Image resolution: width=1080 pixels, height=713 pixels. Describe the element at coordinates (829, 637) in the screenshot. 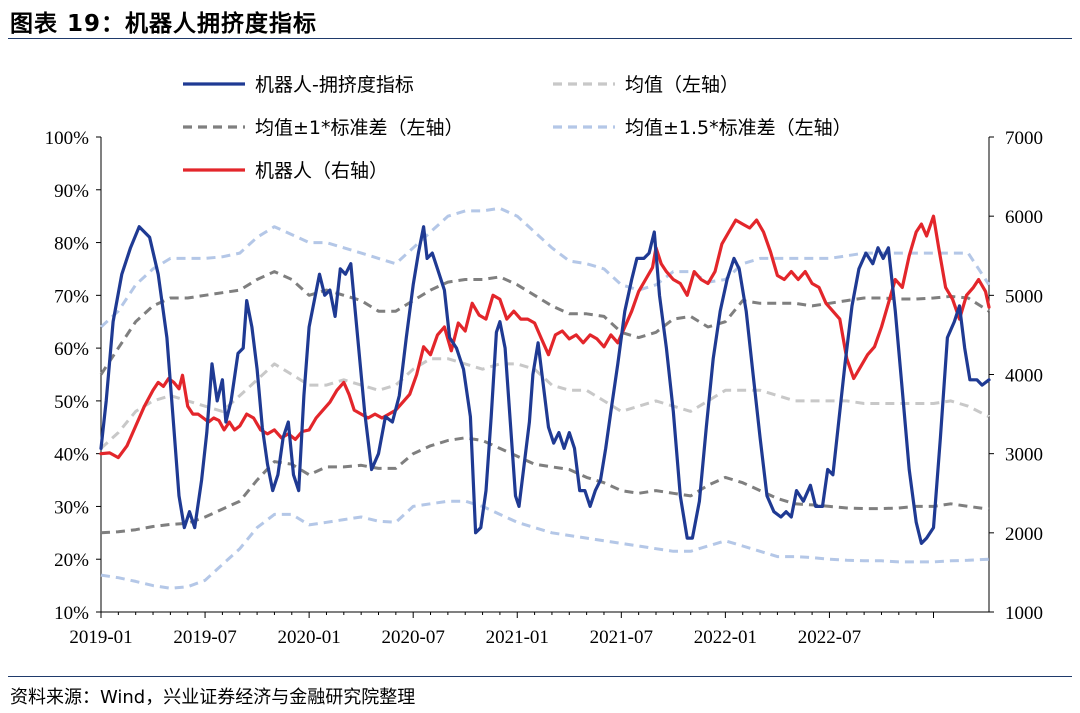

I see `x-tick-label: 2022-07` at that location.